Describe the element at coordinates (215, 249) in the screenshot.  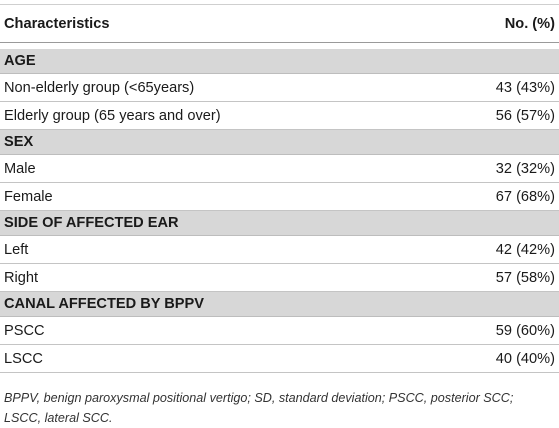
I see `row-label: Left` at that location.